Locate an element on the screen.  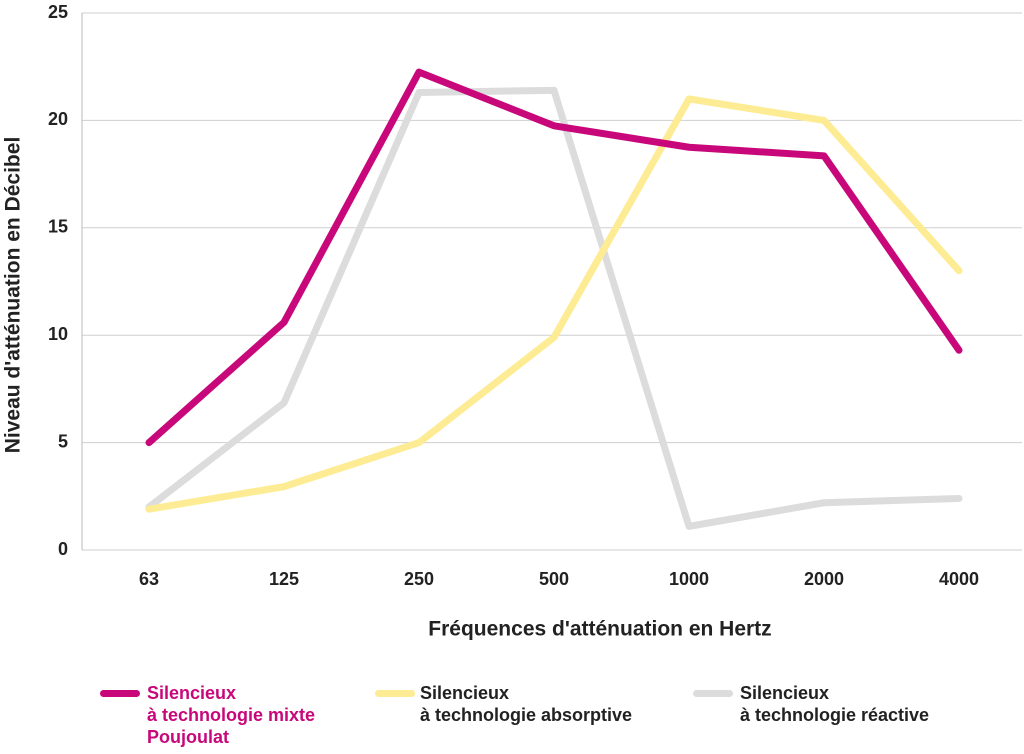
x-tick-label: 2000 is located at coordinates (824, 579).